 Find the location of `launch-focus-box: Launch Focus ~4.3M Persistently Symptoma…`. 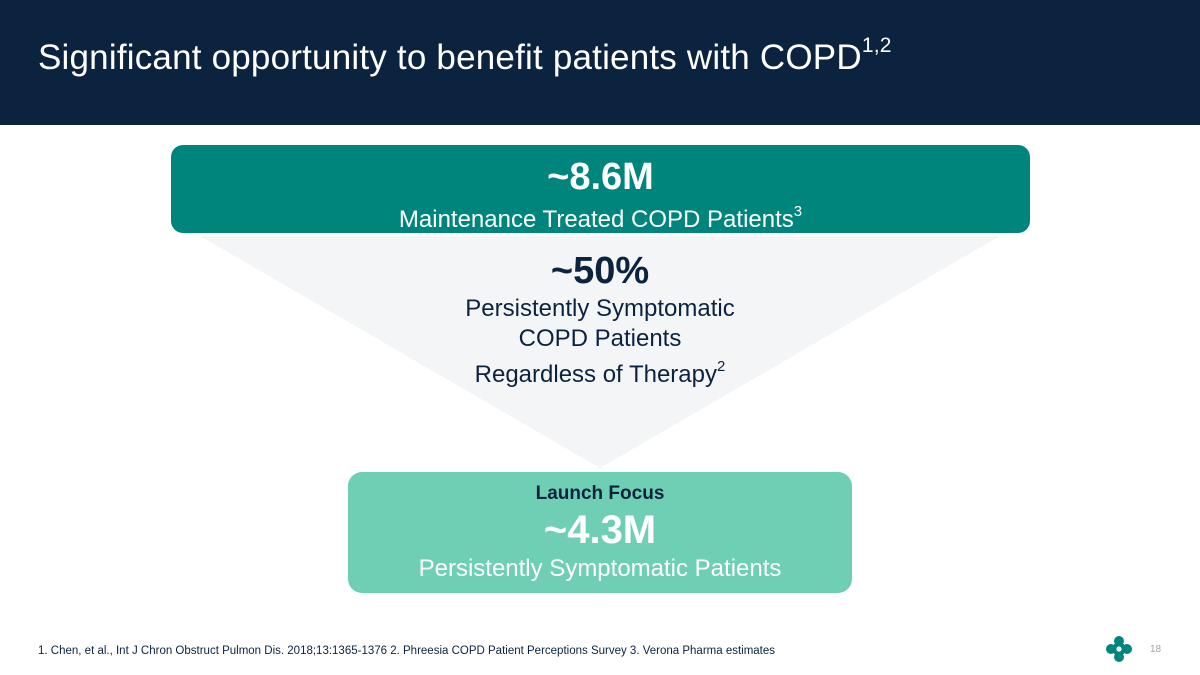

launch-focus-box: Launch Focus ~4.3M Persistently Symptoma… is located at coordinates (600, 532).